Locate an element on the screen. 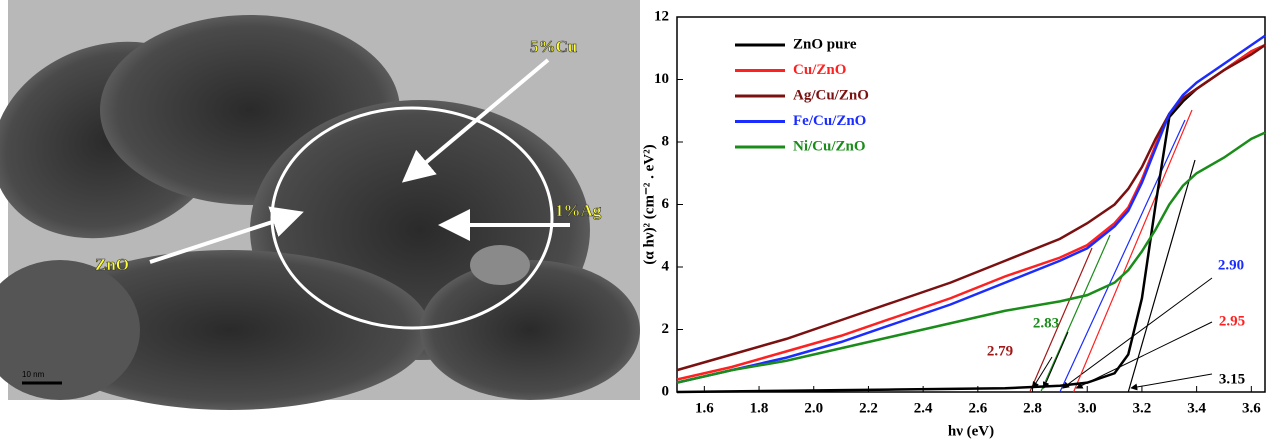 The height and width of the screenshot is (444, 1275). y-axis-label: (α hν)² (cm⁻² . eV²) is located at coordinates (649, 204).